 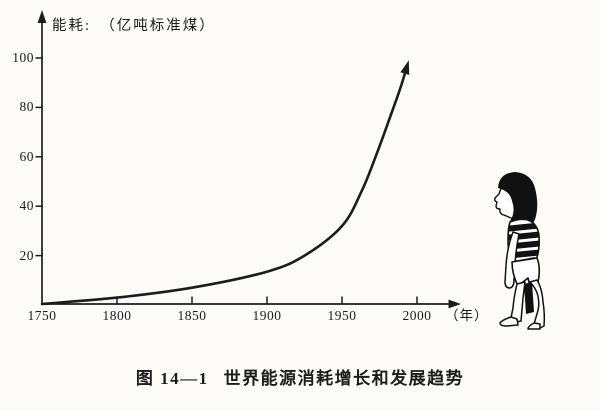 I want to click on x-tick-label: 1950, so click(x=342, y=315).